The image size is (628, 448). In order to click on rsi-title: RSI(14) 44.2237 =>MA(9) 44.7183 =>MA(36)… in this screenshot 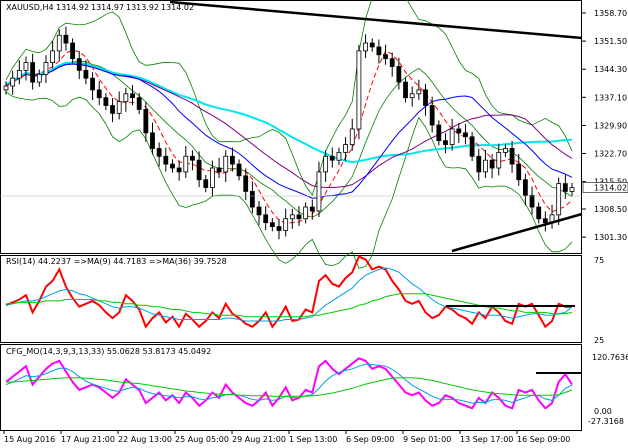, I will do `click(116, 261)`.